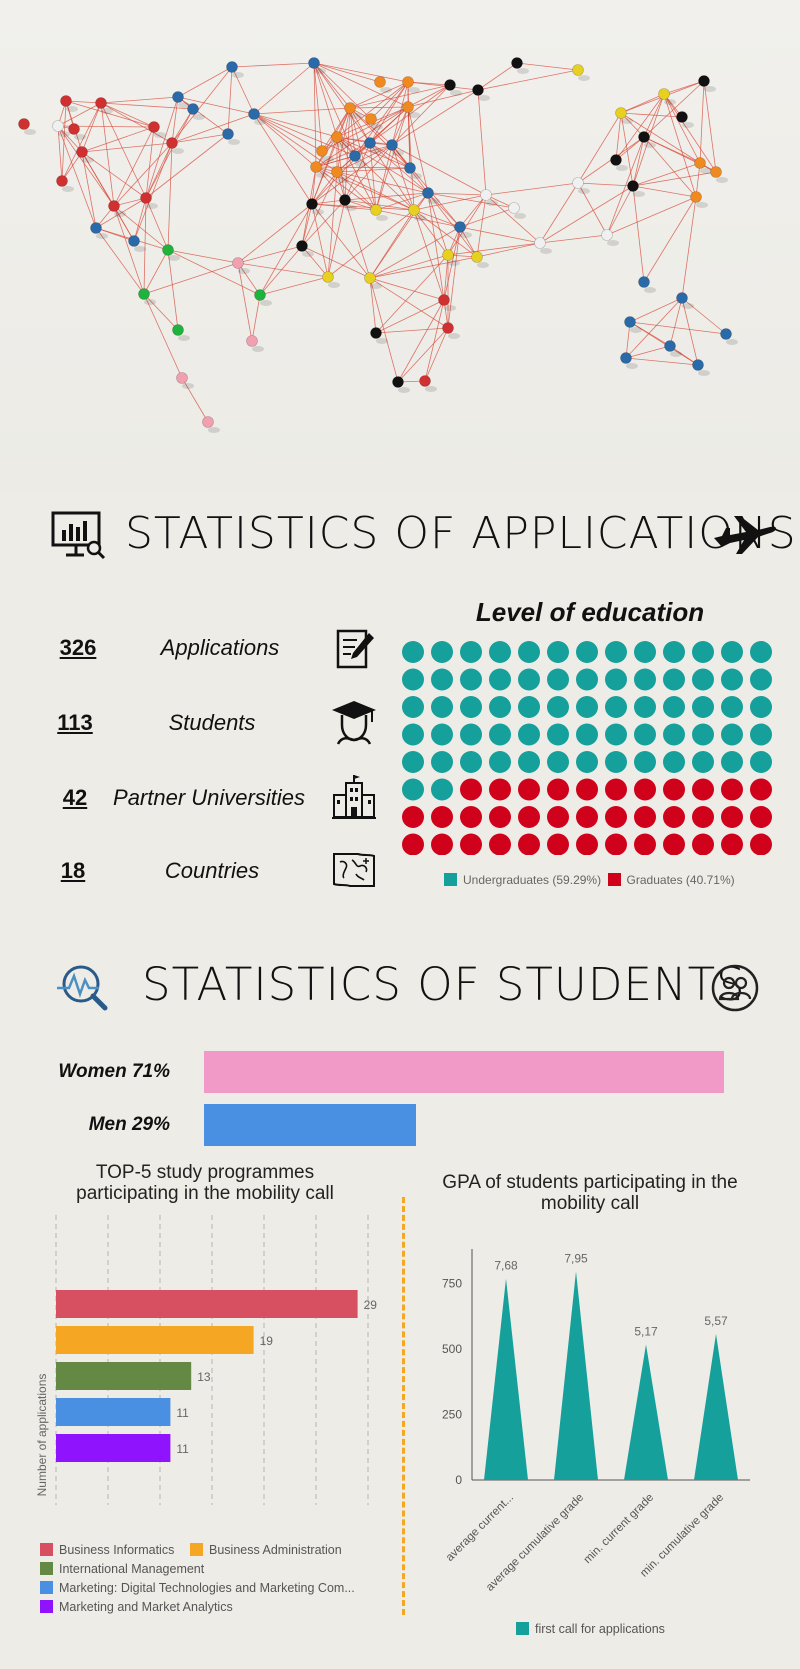 This screenshot has width=800, height=1669. What do you see at coordinates (275, 1550) in the screenshot?
I see `top5-legend-label: Business Administration` at bounding box center [275, 1550].